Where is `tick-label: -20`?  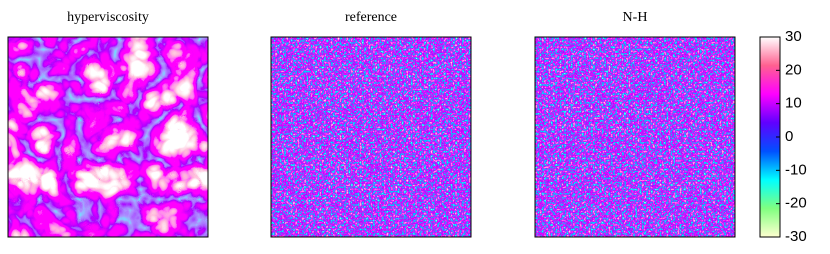
tick-label: -20 is located at coordinates (796, 203).